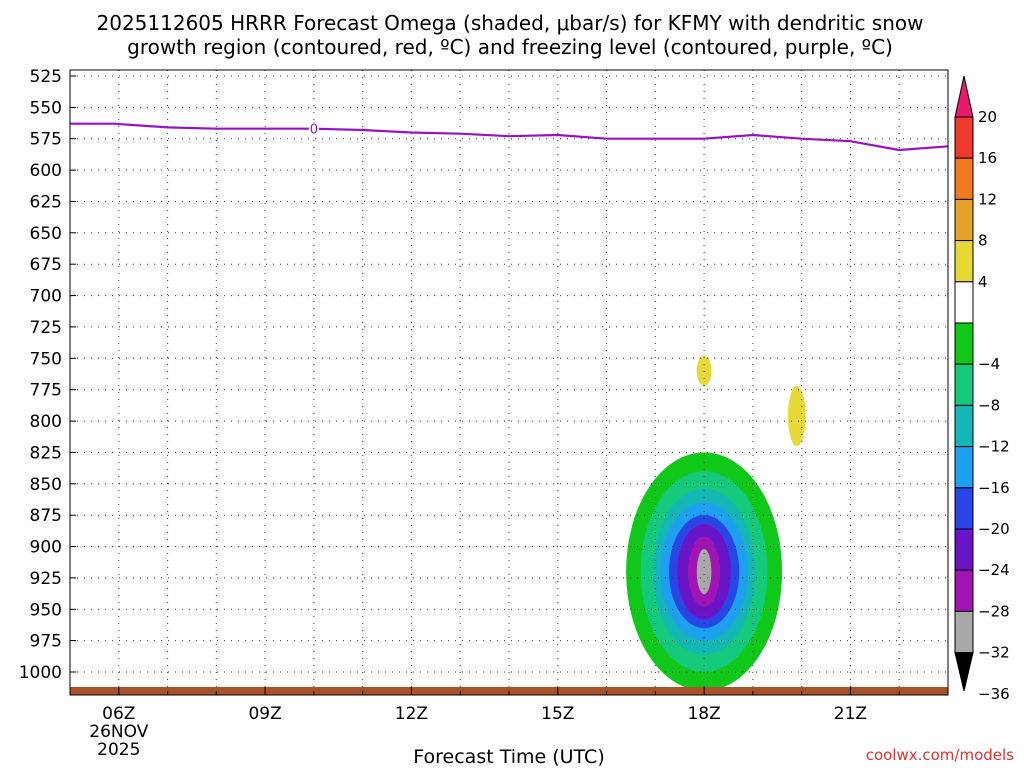 The width and height of the screenshot is (1024, 768). What do you see at coordinates (118, 714) in the screenshot?
I see `x-tick-label-06Z: 06Z` at bounding box center [118, 714].